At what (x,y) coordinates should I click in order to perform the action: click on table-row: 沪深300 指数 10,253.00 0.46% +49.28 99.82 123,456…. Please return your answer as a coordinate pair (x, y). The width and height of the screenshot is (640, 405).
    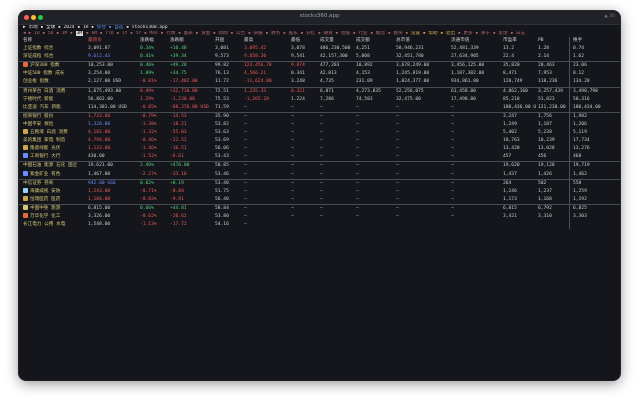
    Looking at the image, I should click on (319, 65).